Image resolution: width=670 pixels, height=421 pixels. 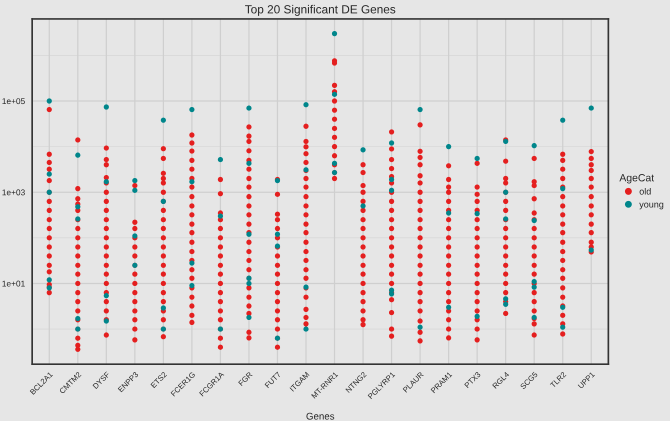 I want to click on x-axis-title: Genes, so click(x=320, y=416).